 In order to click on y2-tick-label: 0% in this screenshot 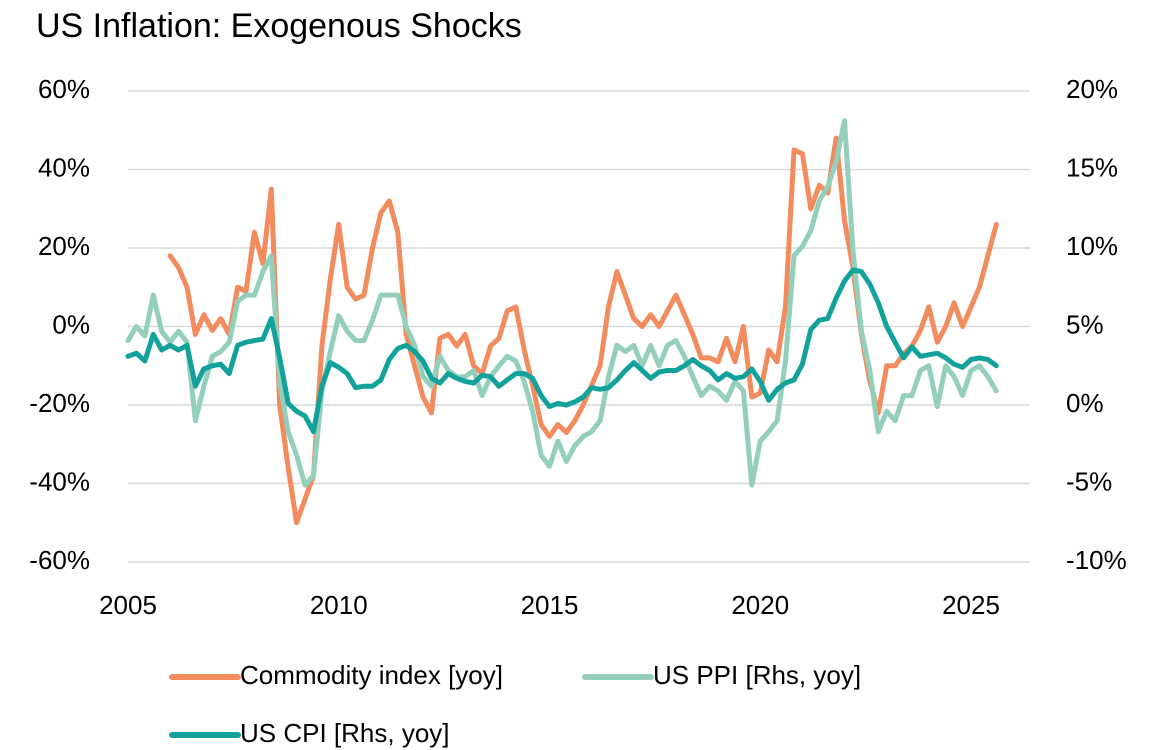, I will do `click(1085, 403)`.